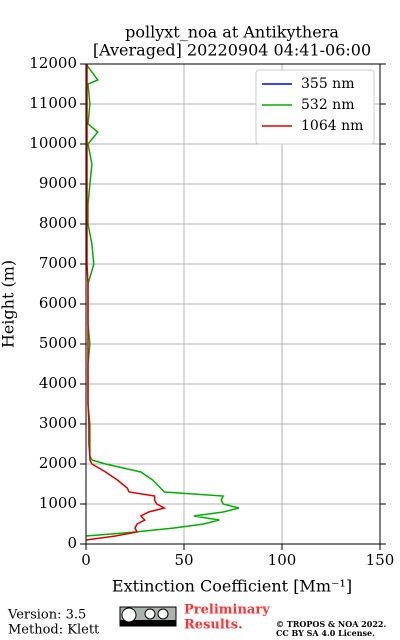  What do you see at coordinates (58, 463) in the screenshot?
I see `y-tick-label: 2000` at bounding box center [58, 463].